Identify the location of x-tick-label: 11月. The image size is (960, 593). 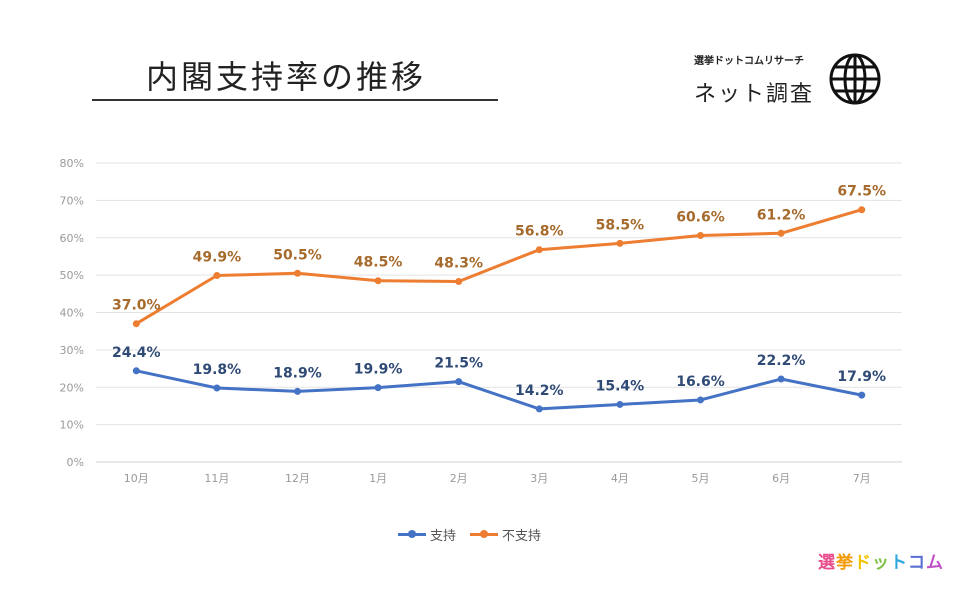
(216, 478).